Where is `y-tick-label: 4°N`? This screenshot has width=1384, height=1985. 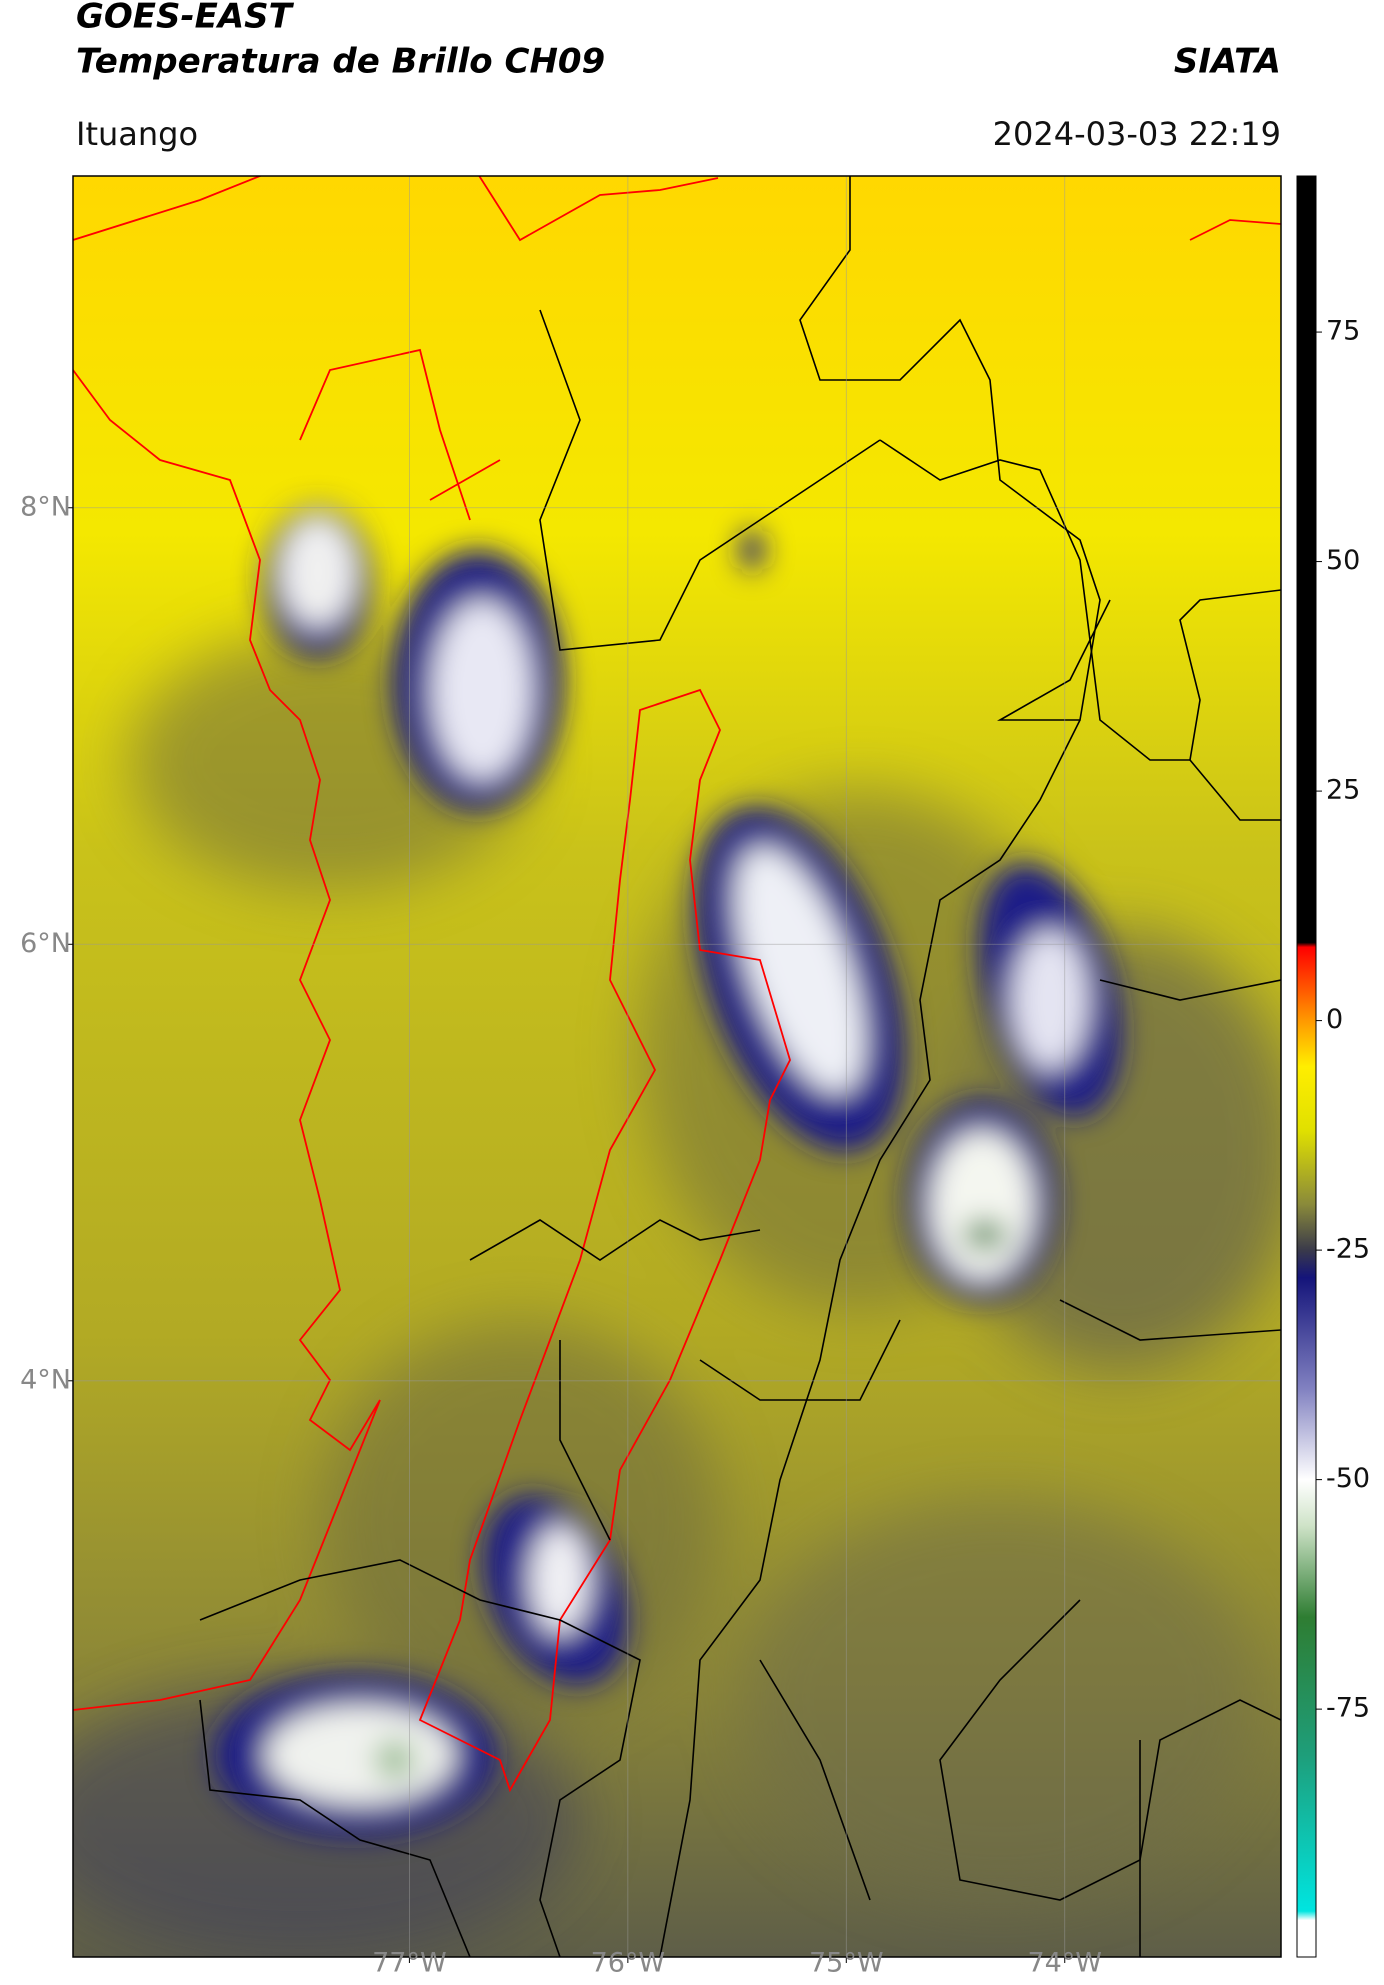
y-tick-label: 4°N is located at coordinates (45, 1379).